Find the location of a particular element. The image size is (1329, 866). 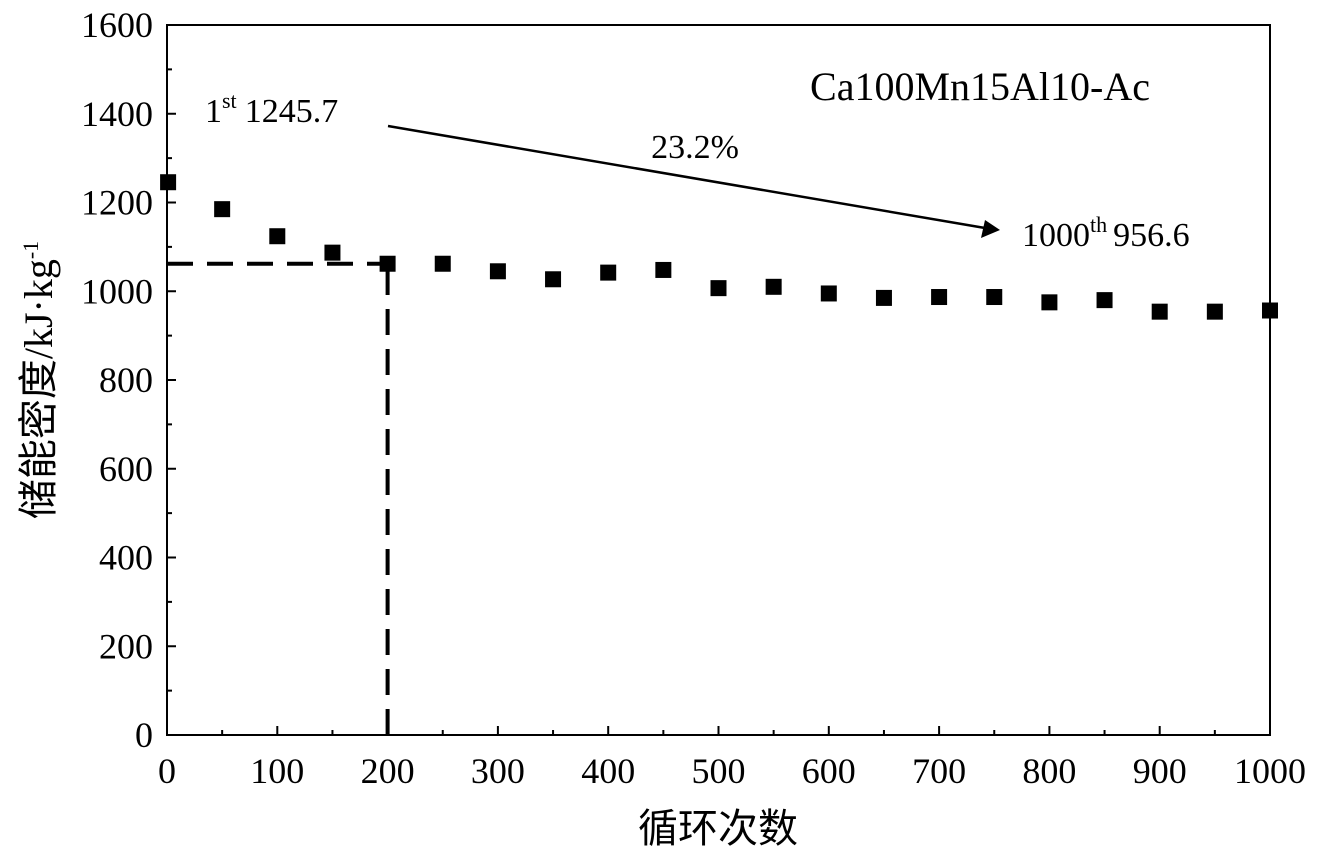

x-tick-label: 400 is located at coordinates (608, 771).